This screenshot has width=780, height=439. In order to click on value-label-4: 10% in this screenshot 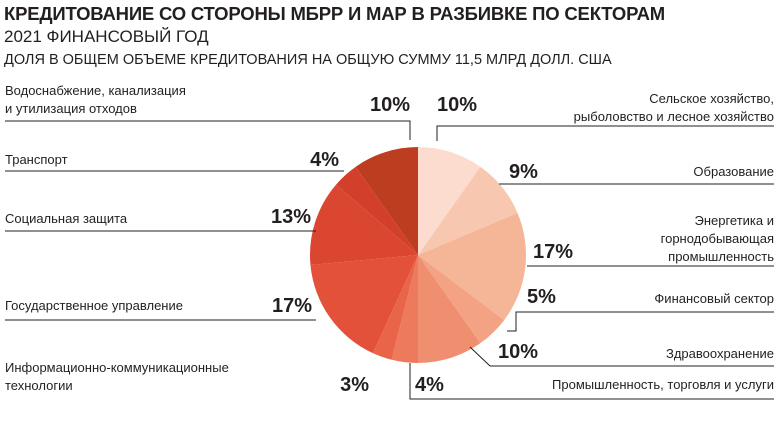, I will do `click(518, 352)`.